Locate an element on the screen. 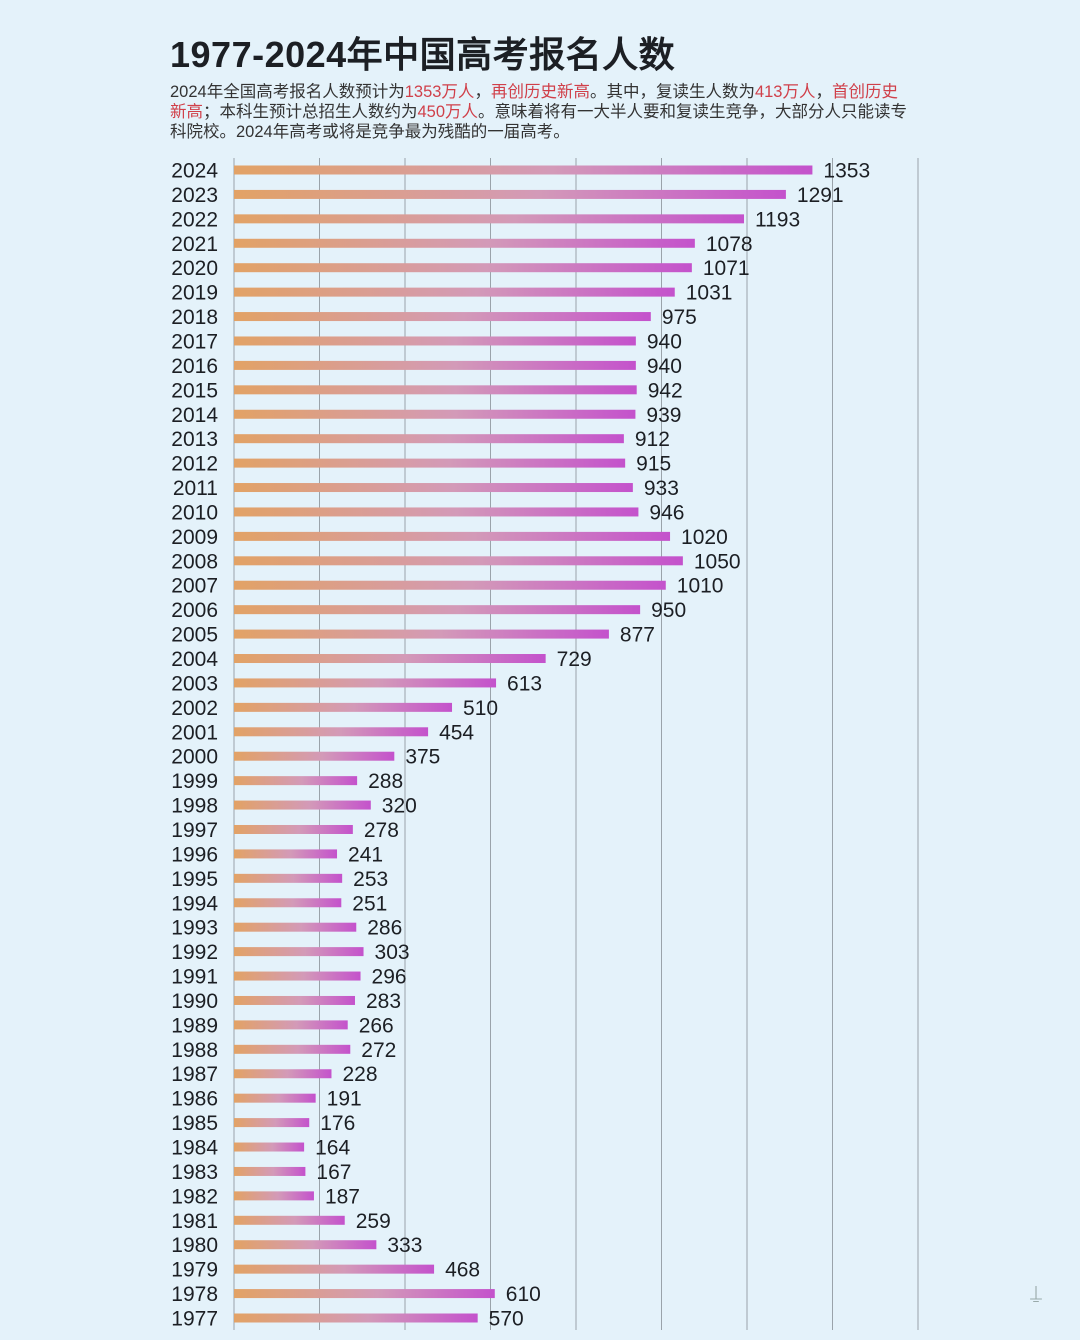  bar-1982 is located at coordinates (274, 1196).